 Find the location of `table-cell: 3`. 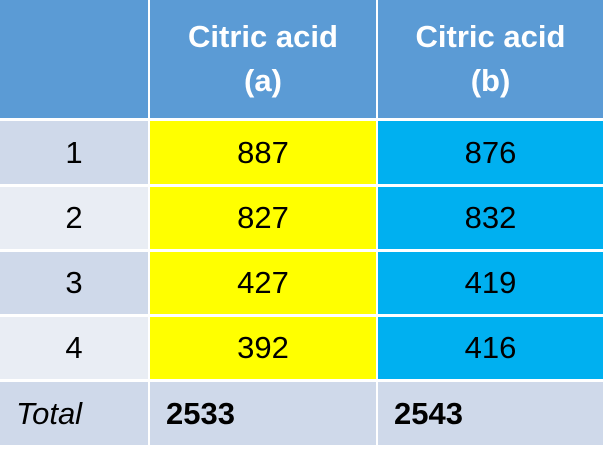

table-cell: 3 is located at coordinates (74, 283).